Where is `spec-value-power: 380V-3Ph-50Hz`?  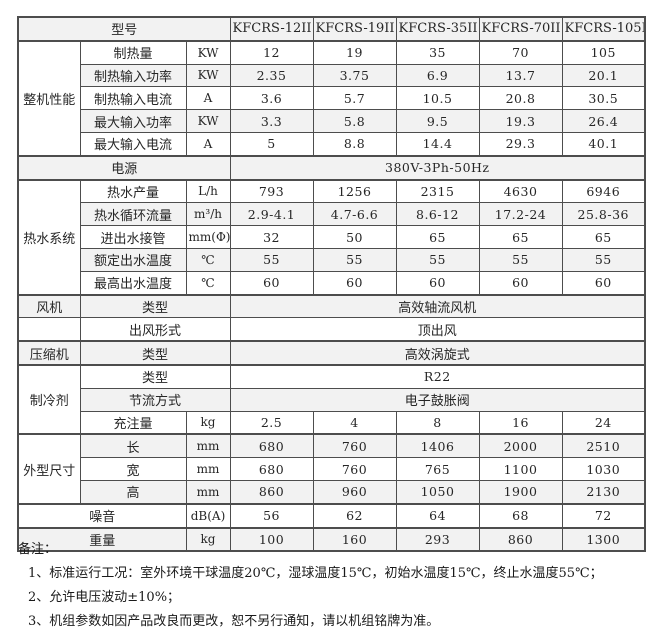
spec-value-power: 380V-3Ph-50Hz is located at coordinates (437, 167).